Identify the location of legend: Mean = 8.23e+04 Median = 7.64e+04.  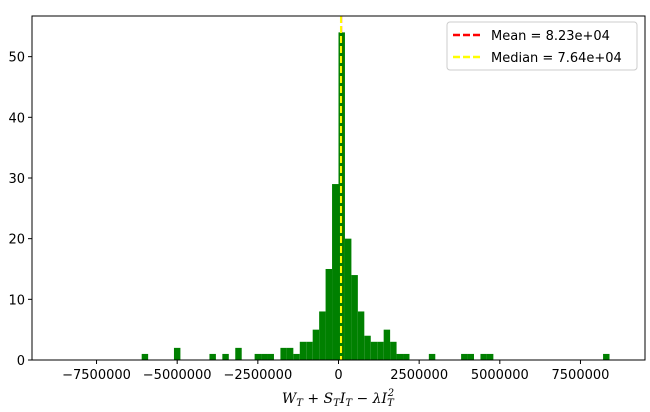
(542, 46).